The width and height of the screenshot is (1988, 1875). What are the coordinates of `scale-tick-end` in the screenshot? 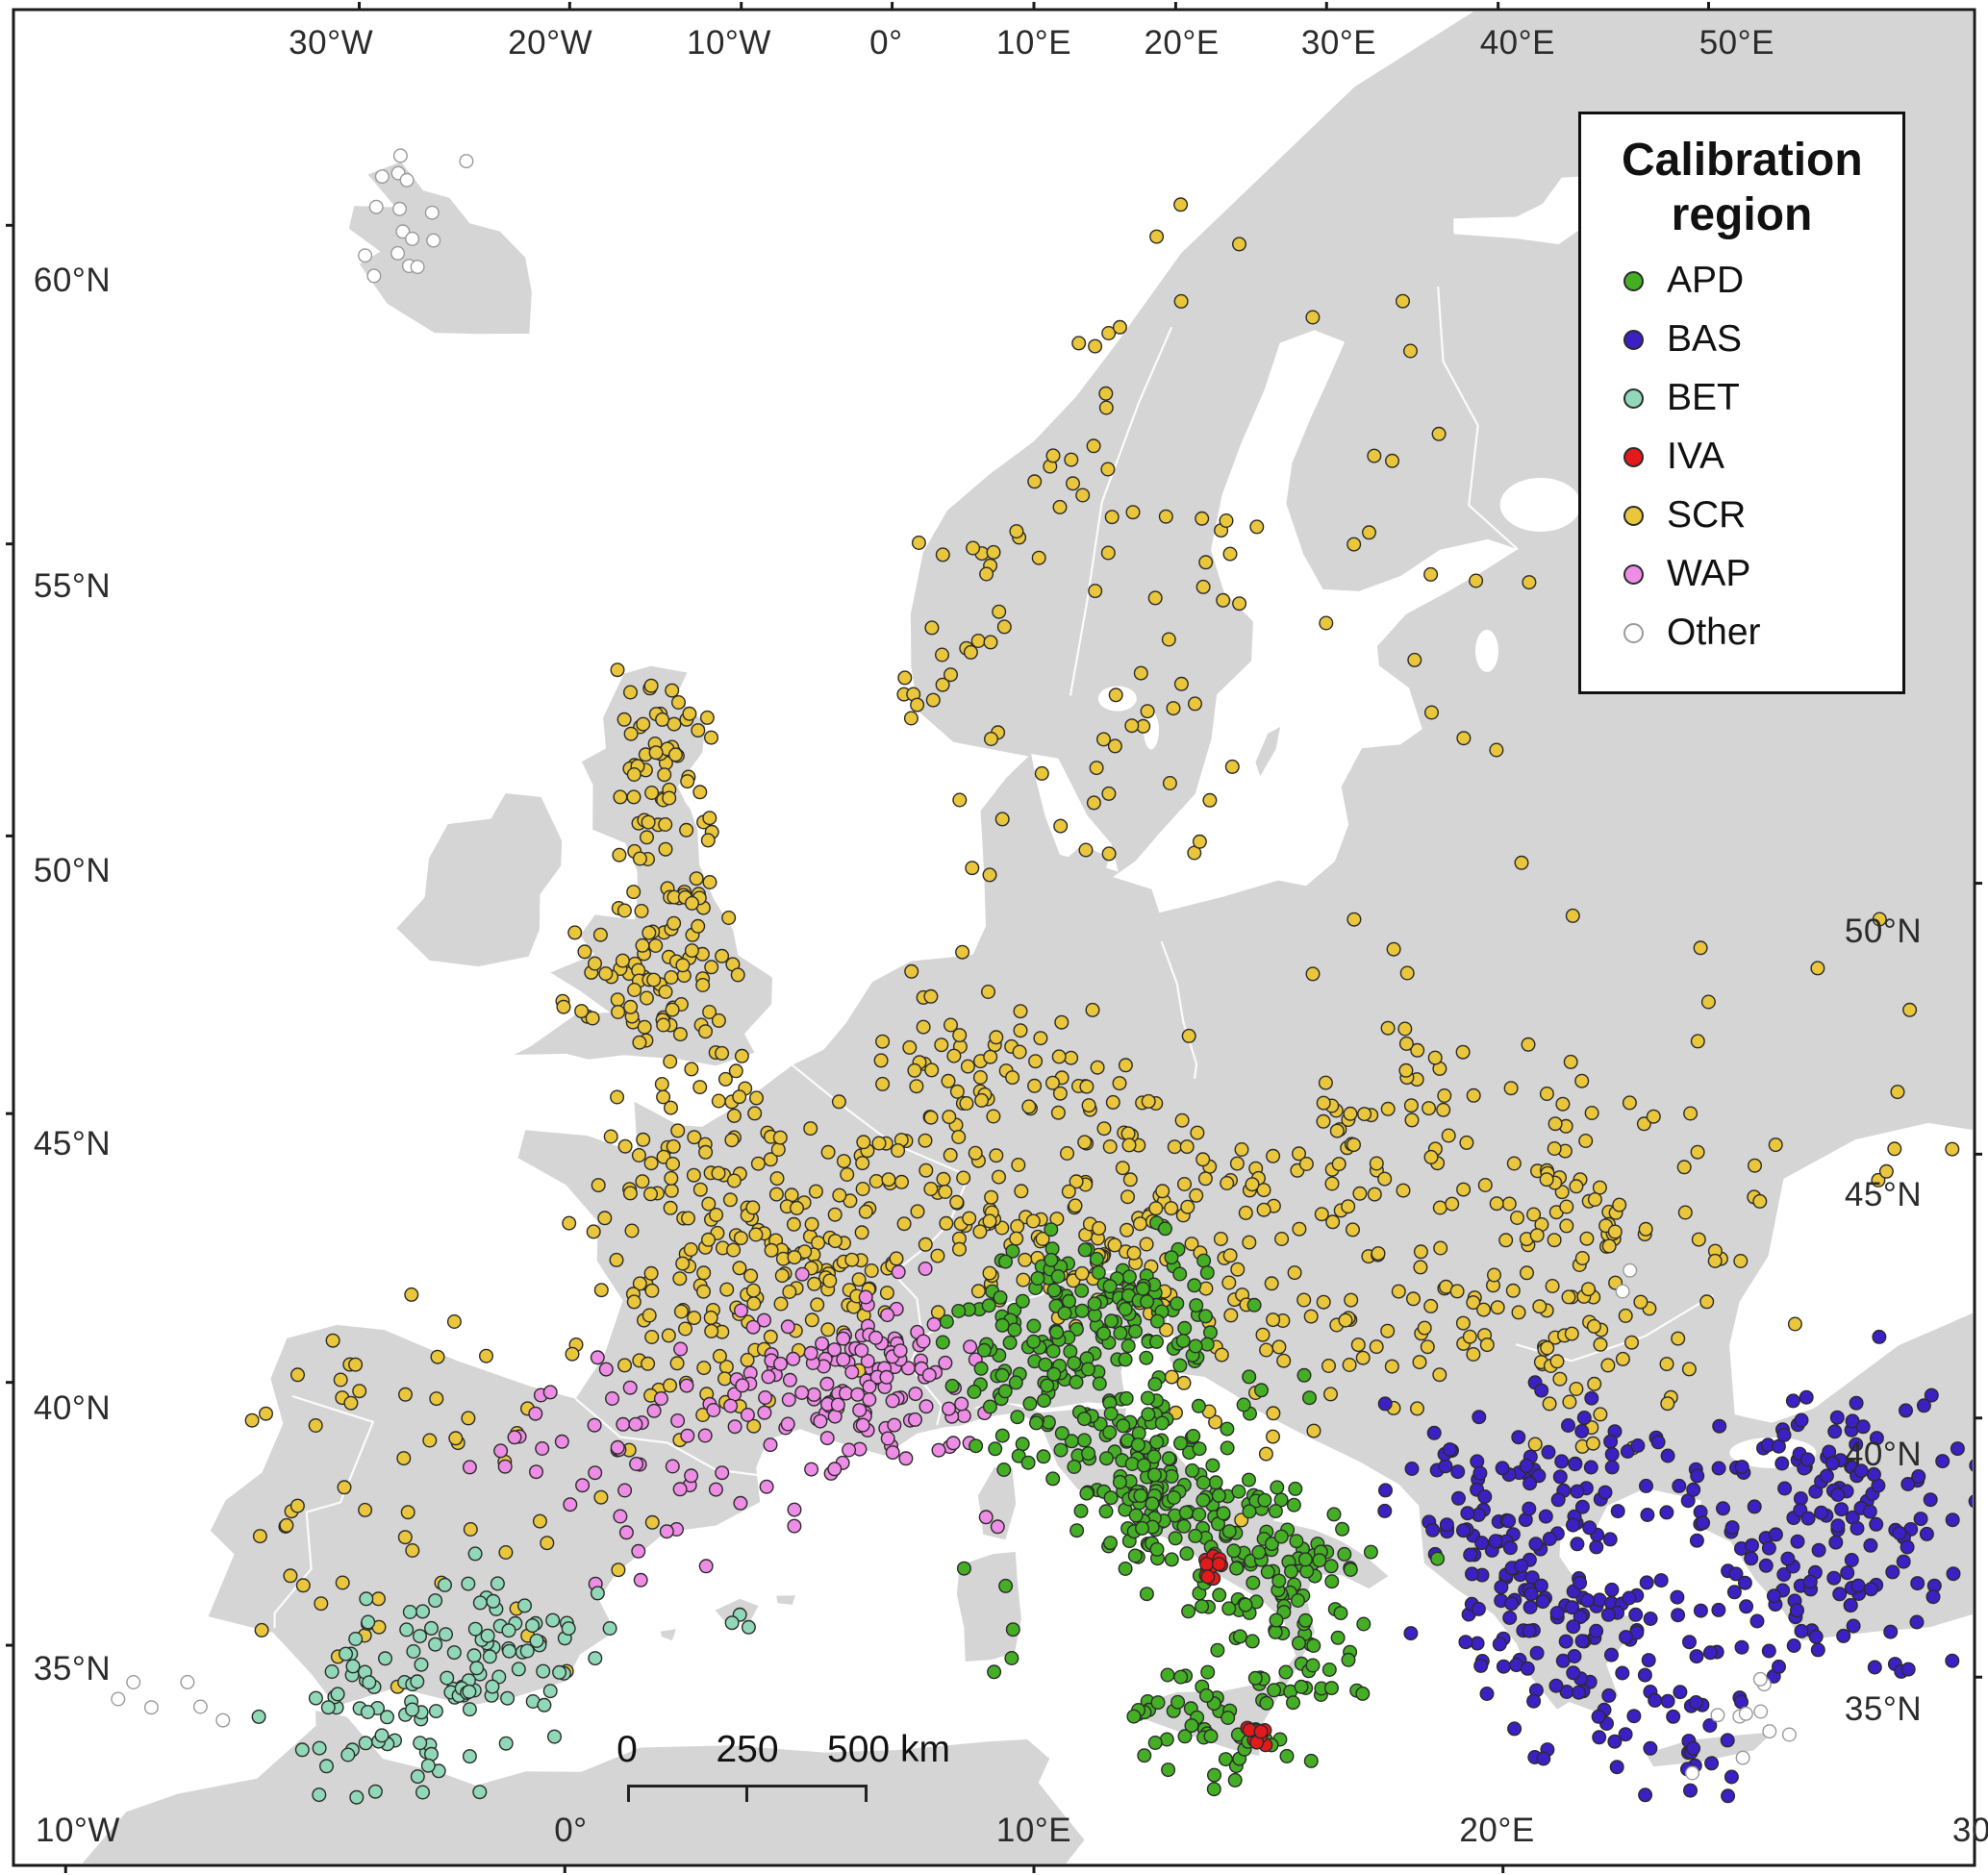 It's located at (866, 1795).